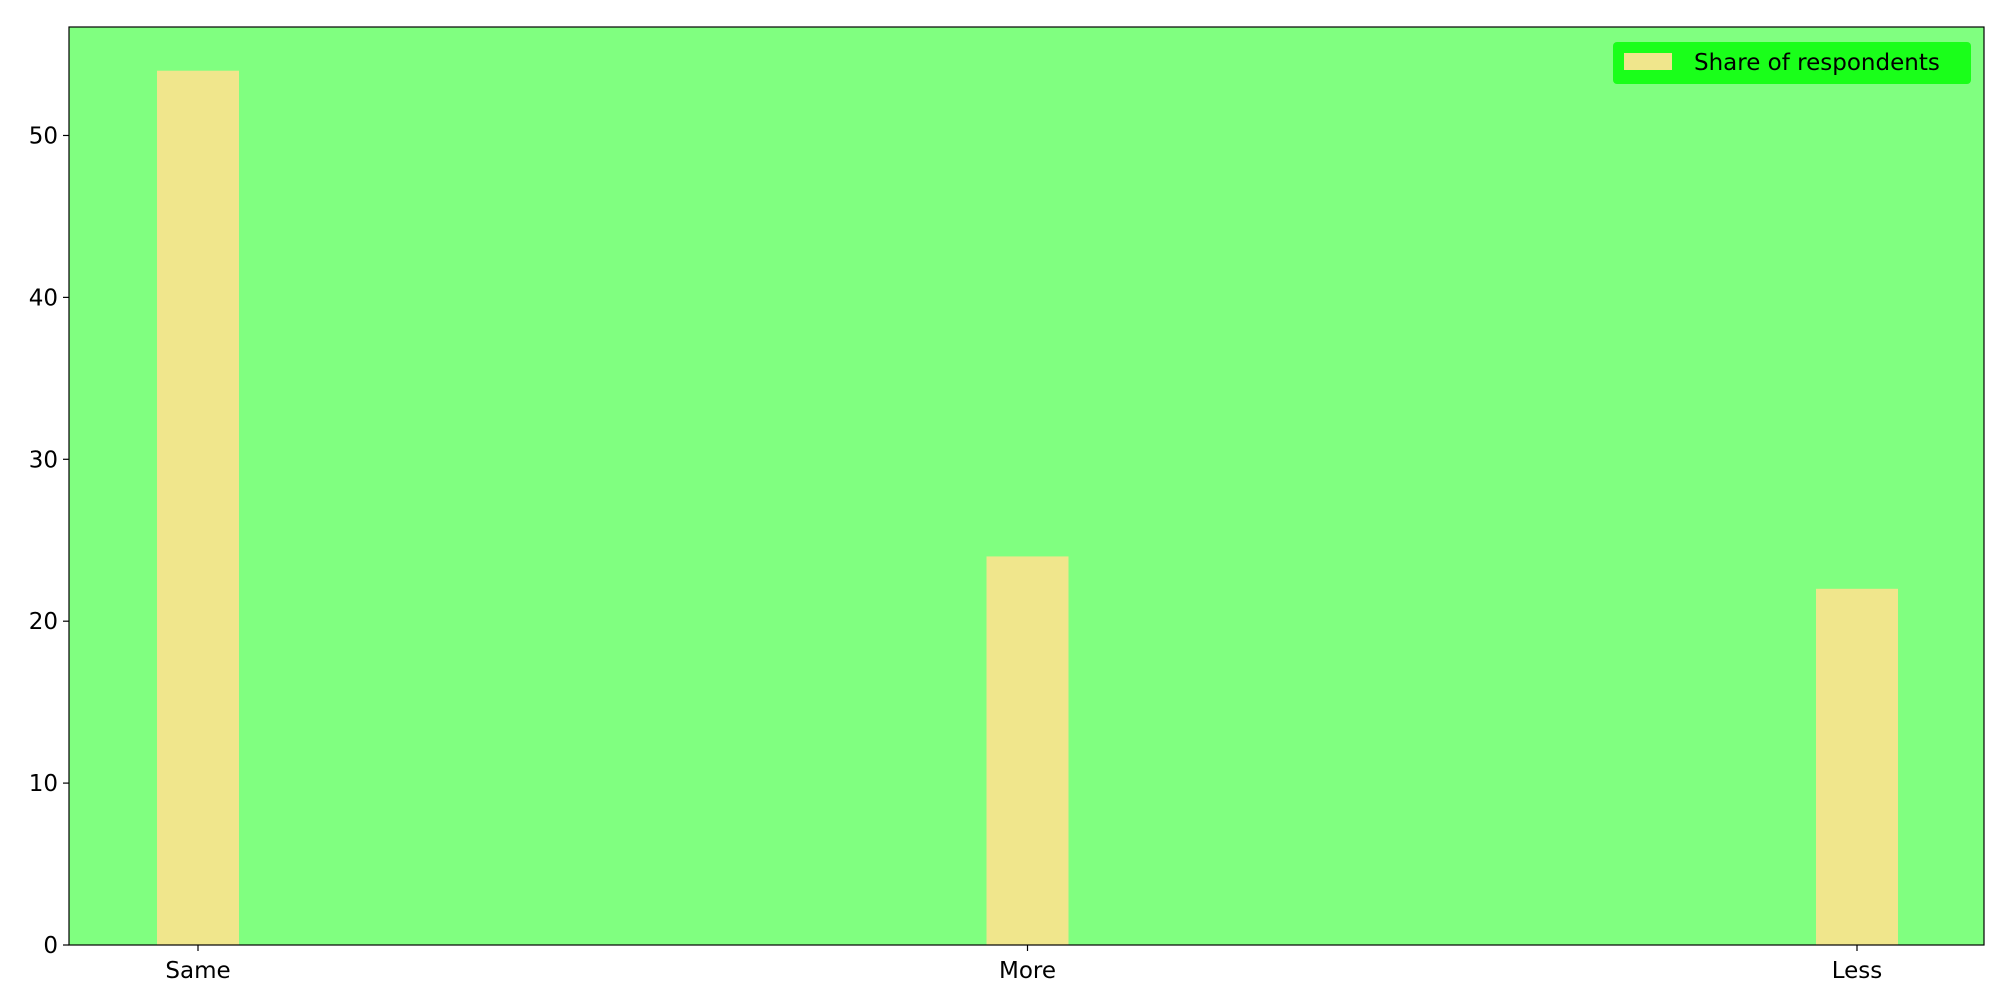 The height and width of the screenshot is (1005, 2000). What do you see at coordinates (43, 460) in the screenshot?
I see `y-tick-label: 30` at bounding box center [43, 460].